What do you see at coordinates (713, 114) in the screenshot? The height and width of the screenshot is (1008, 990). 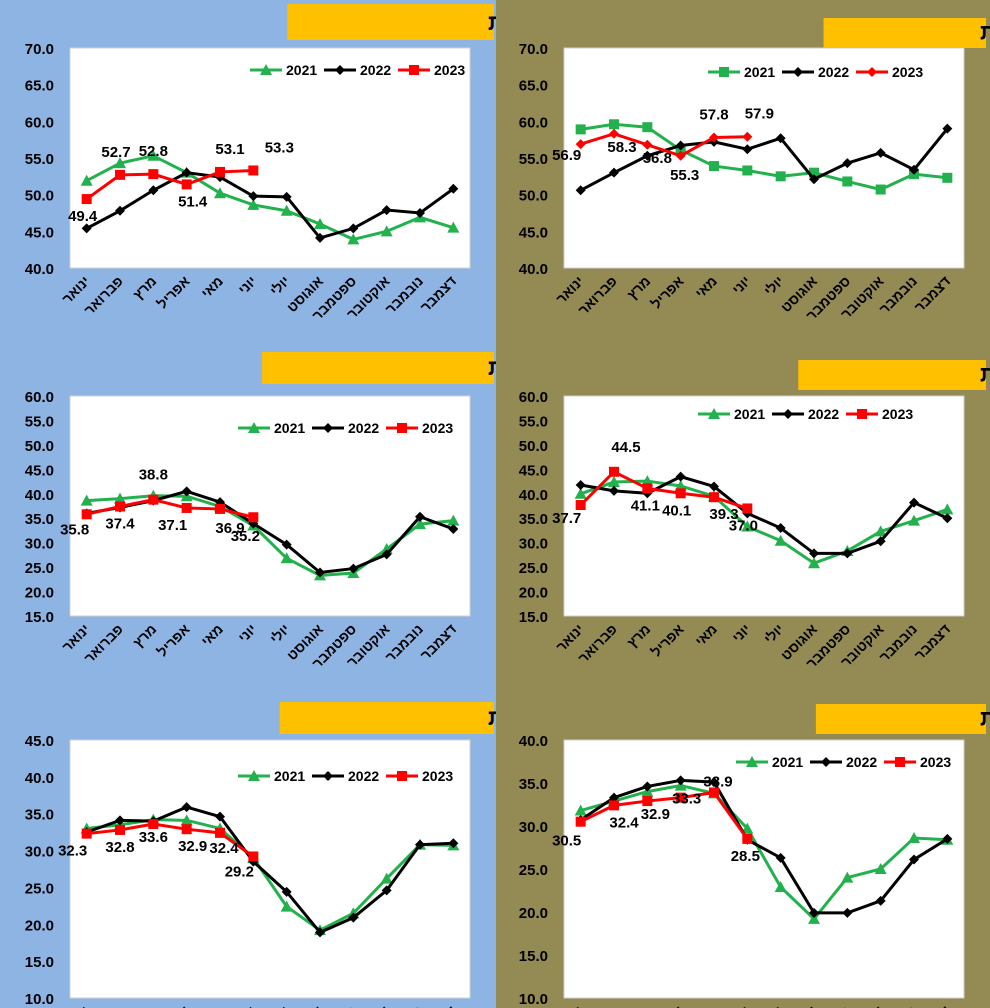 I see `data-label: 57.8` at bounding box center [713, 114].